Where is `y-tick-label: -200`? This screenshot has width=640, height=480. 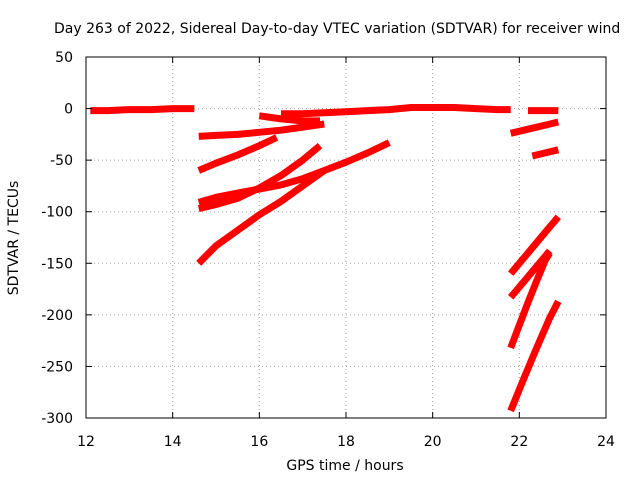 y-tick-label: -200 is located at coordinates (57, 316).